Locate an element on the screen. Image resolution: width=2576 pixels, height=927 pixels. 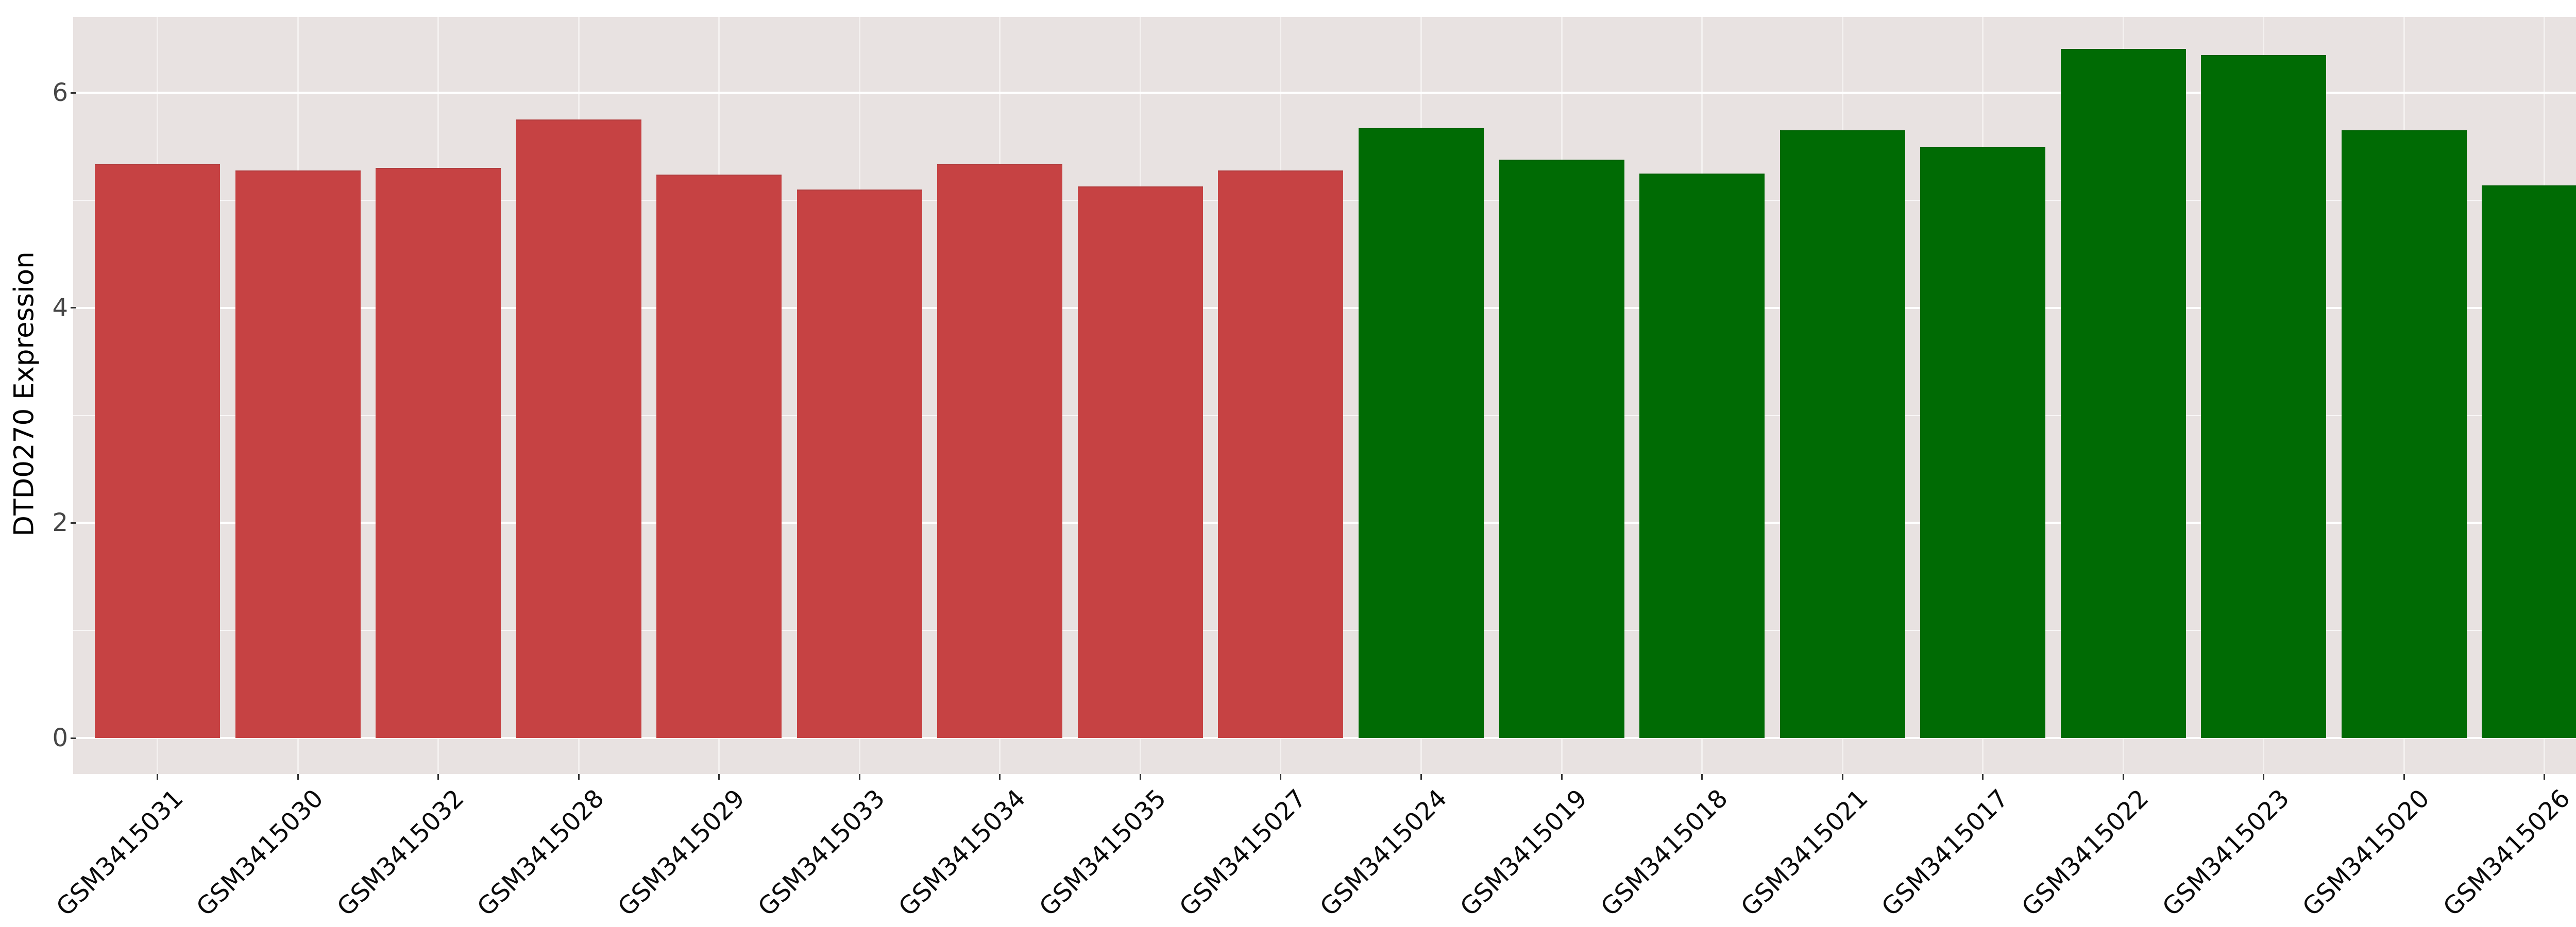
bar-GSM3415020 is located at coordinates (2404, 434).